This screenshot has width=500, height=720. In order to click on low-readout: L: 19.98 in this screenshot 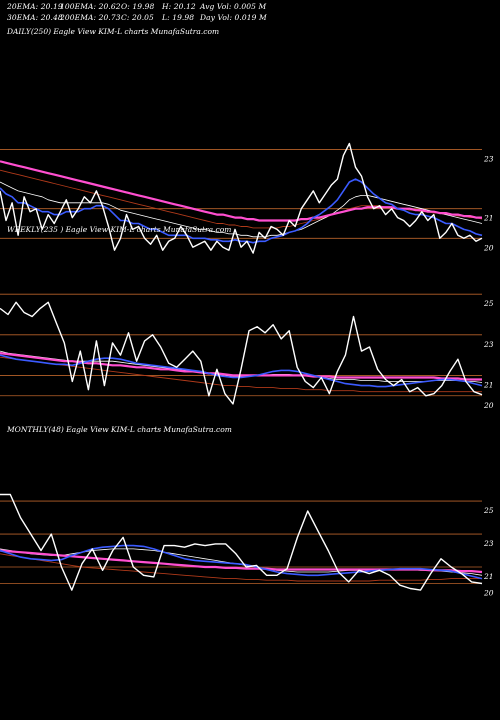, I will do `click(178, 17)`.